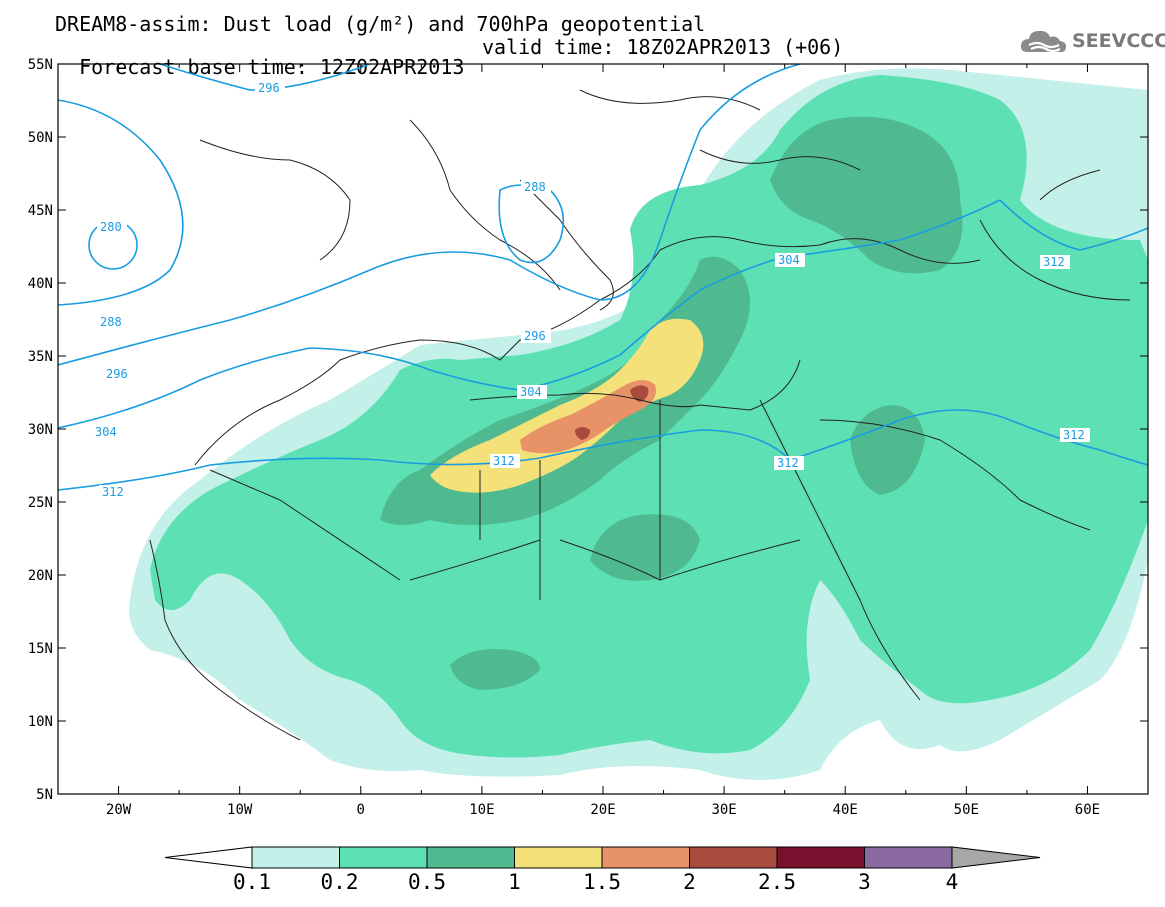 The image size is (1165, 907). What do you see at coordinates (240, 810) in the screenshot?
I see `lon-label: 10W` at bounding box center [240, 810].